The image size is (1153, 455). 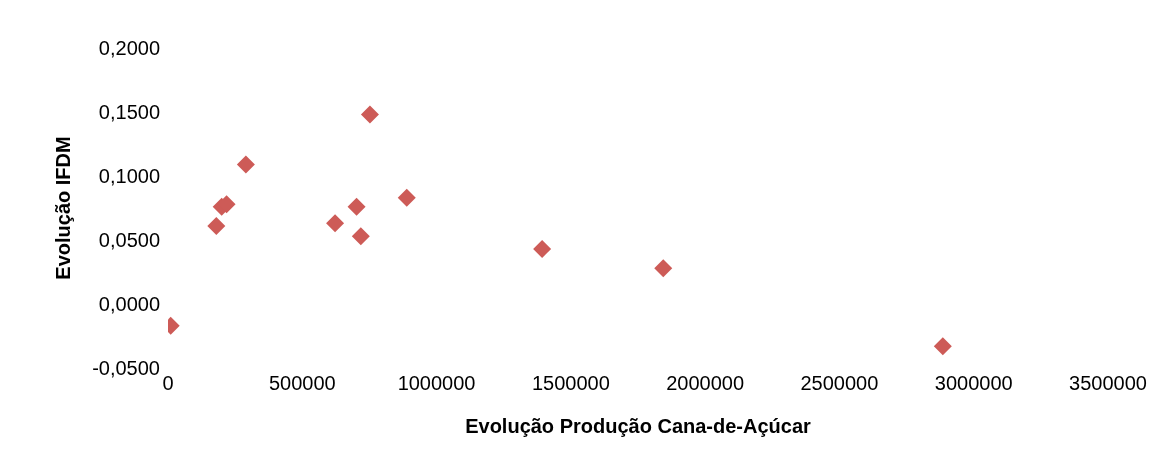 What do you see at coordinates (129, 48) in the screenshot?
I see `y-tick-label: 0,2000` at bounding box center [129, 48].